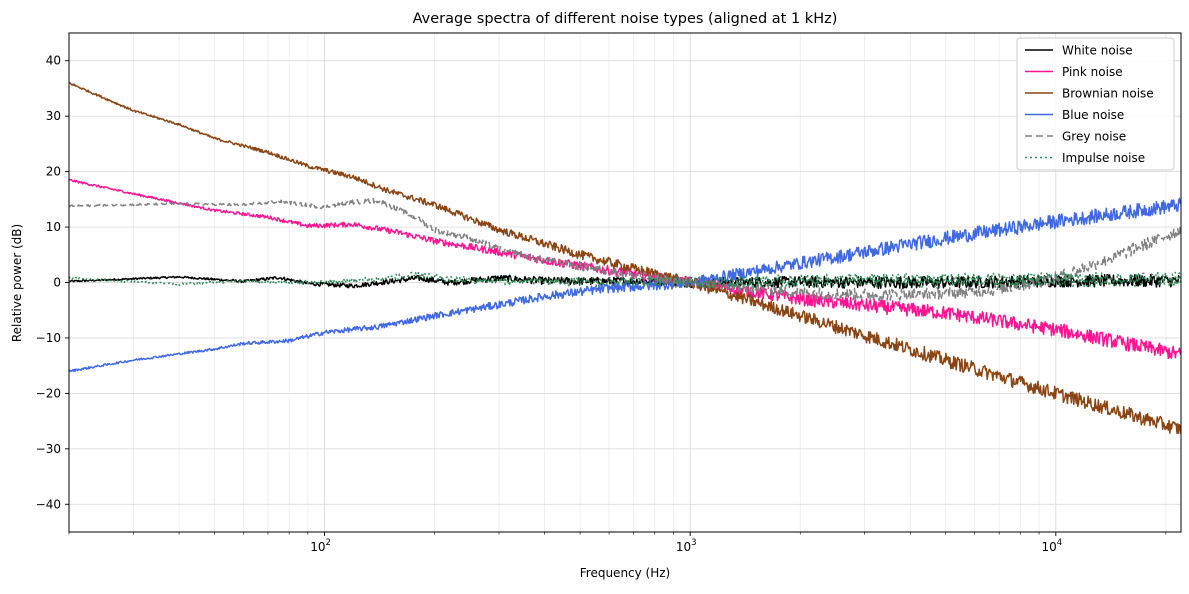 The image size is (1189, 594). What do you see at coordinates (57, 283) in the screenshot?
I see `y-tick-label: 0` at bounding box center [57, 283].